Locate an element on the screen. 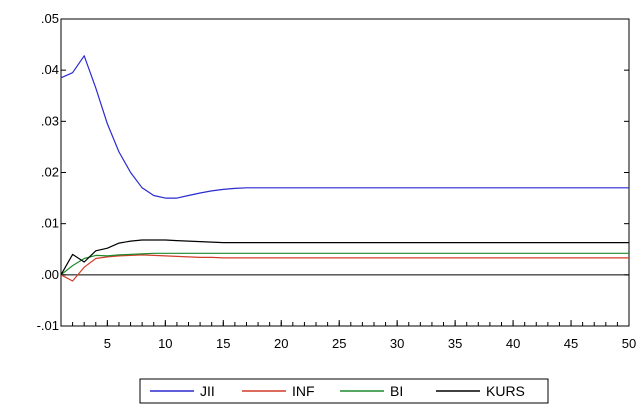 This screenshot has height=412, width=640. y-tick-label: .03 is located at coordinates (50, 120).